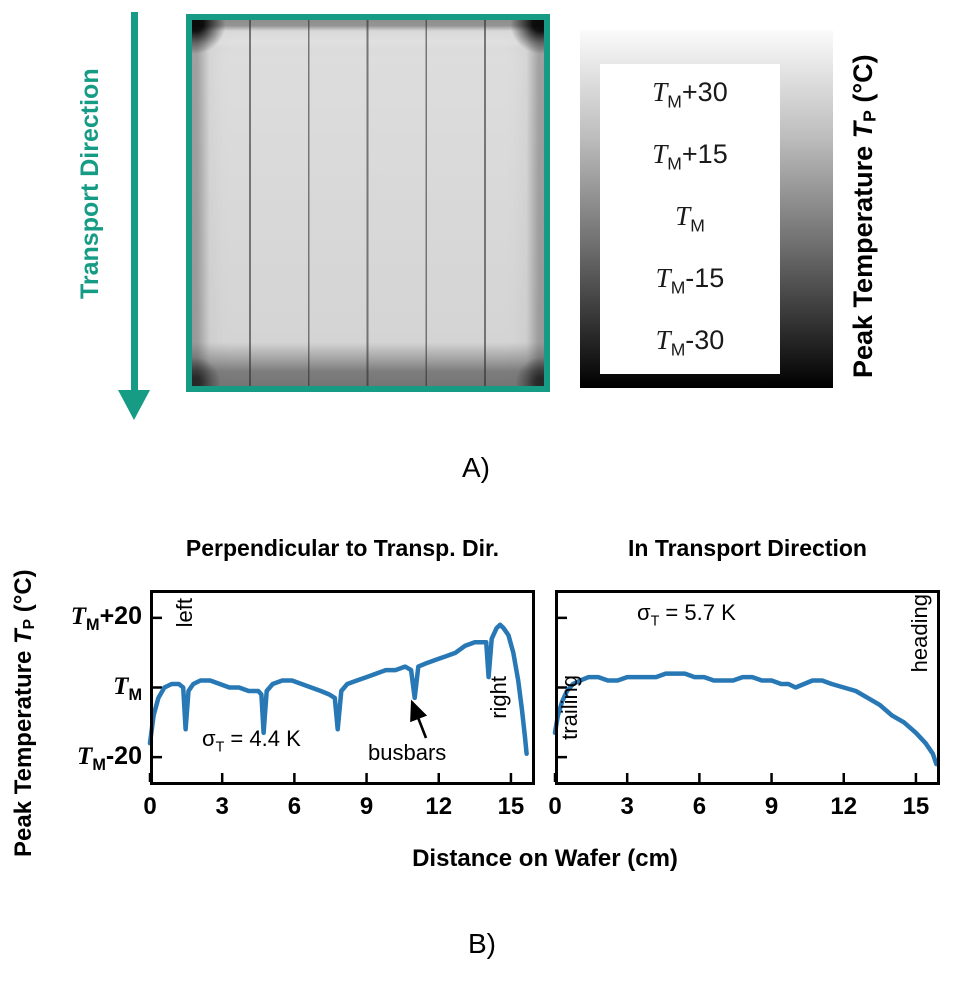 This screenshot has width=965, height=981. What do you see at coordinates (690, 342) in the screenshot?
I see `colorbar-label-tm-minus-30: TM-30` at bounding box center [690, 342].